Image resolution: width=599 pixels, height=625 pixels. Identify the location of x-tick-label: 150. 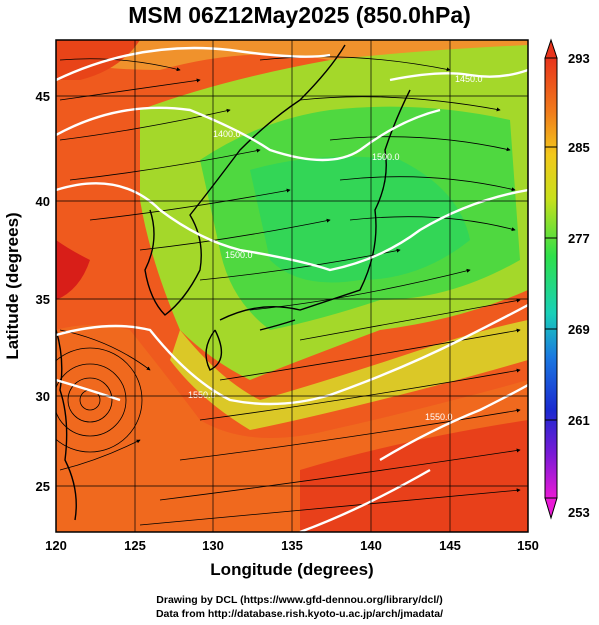
(528, 545).